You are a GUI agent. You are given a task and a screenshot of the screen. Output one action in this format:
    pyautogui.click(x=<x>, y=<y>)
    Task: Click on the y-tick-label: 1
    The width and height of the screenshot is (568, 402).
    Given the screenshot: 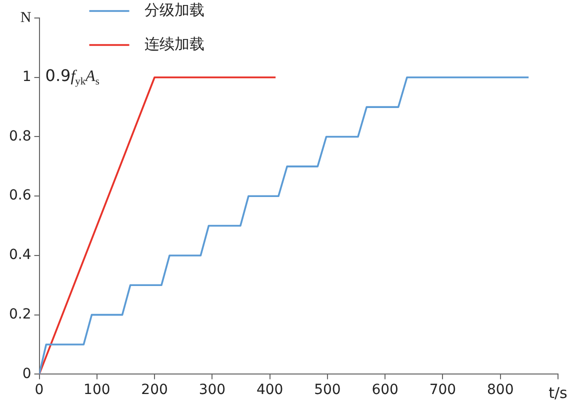 What is the action you would take?
    pyautogui.click(x=27, y=77)
    